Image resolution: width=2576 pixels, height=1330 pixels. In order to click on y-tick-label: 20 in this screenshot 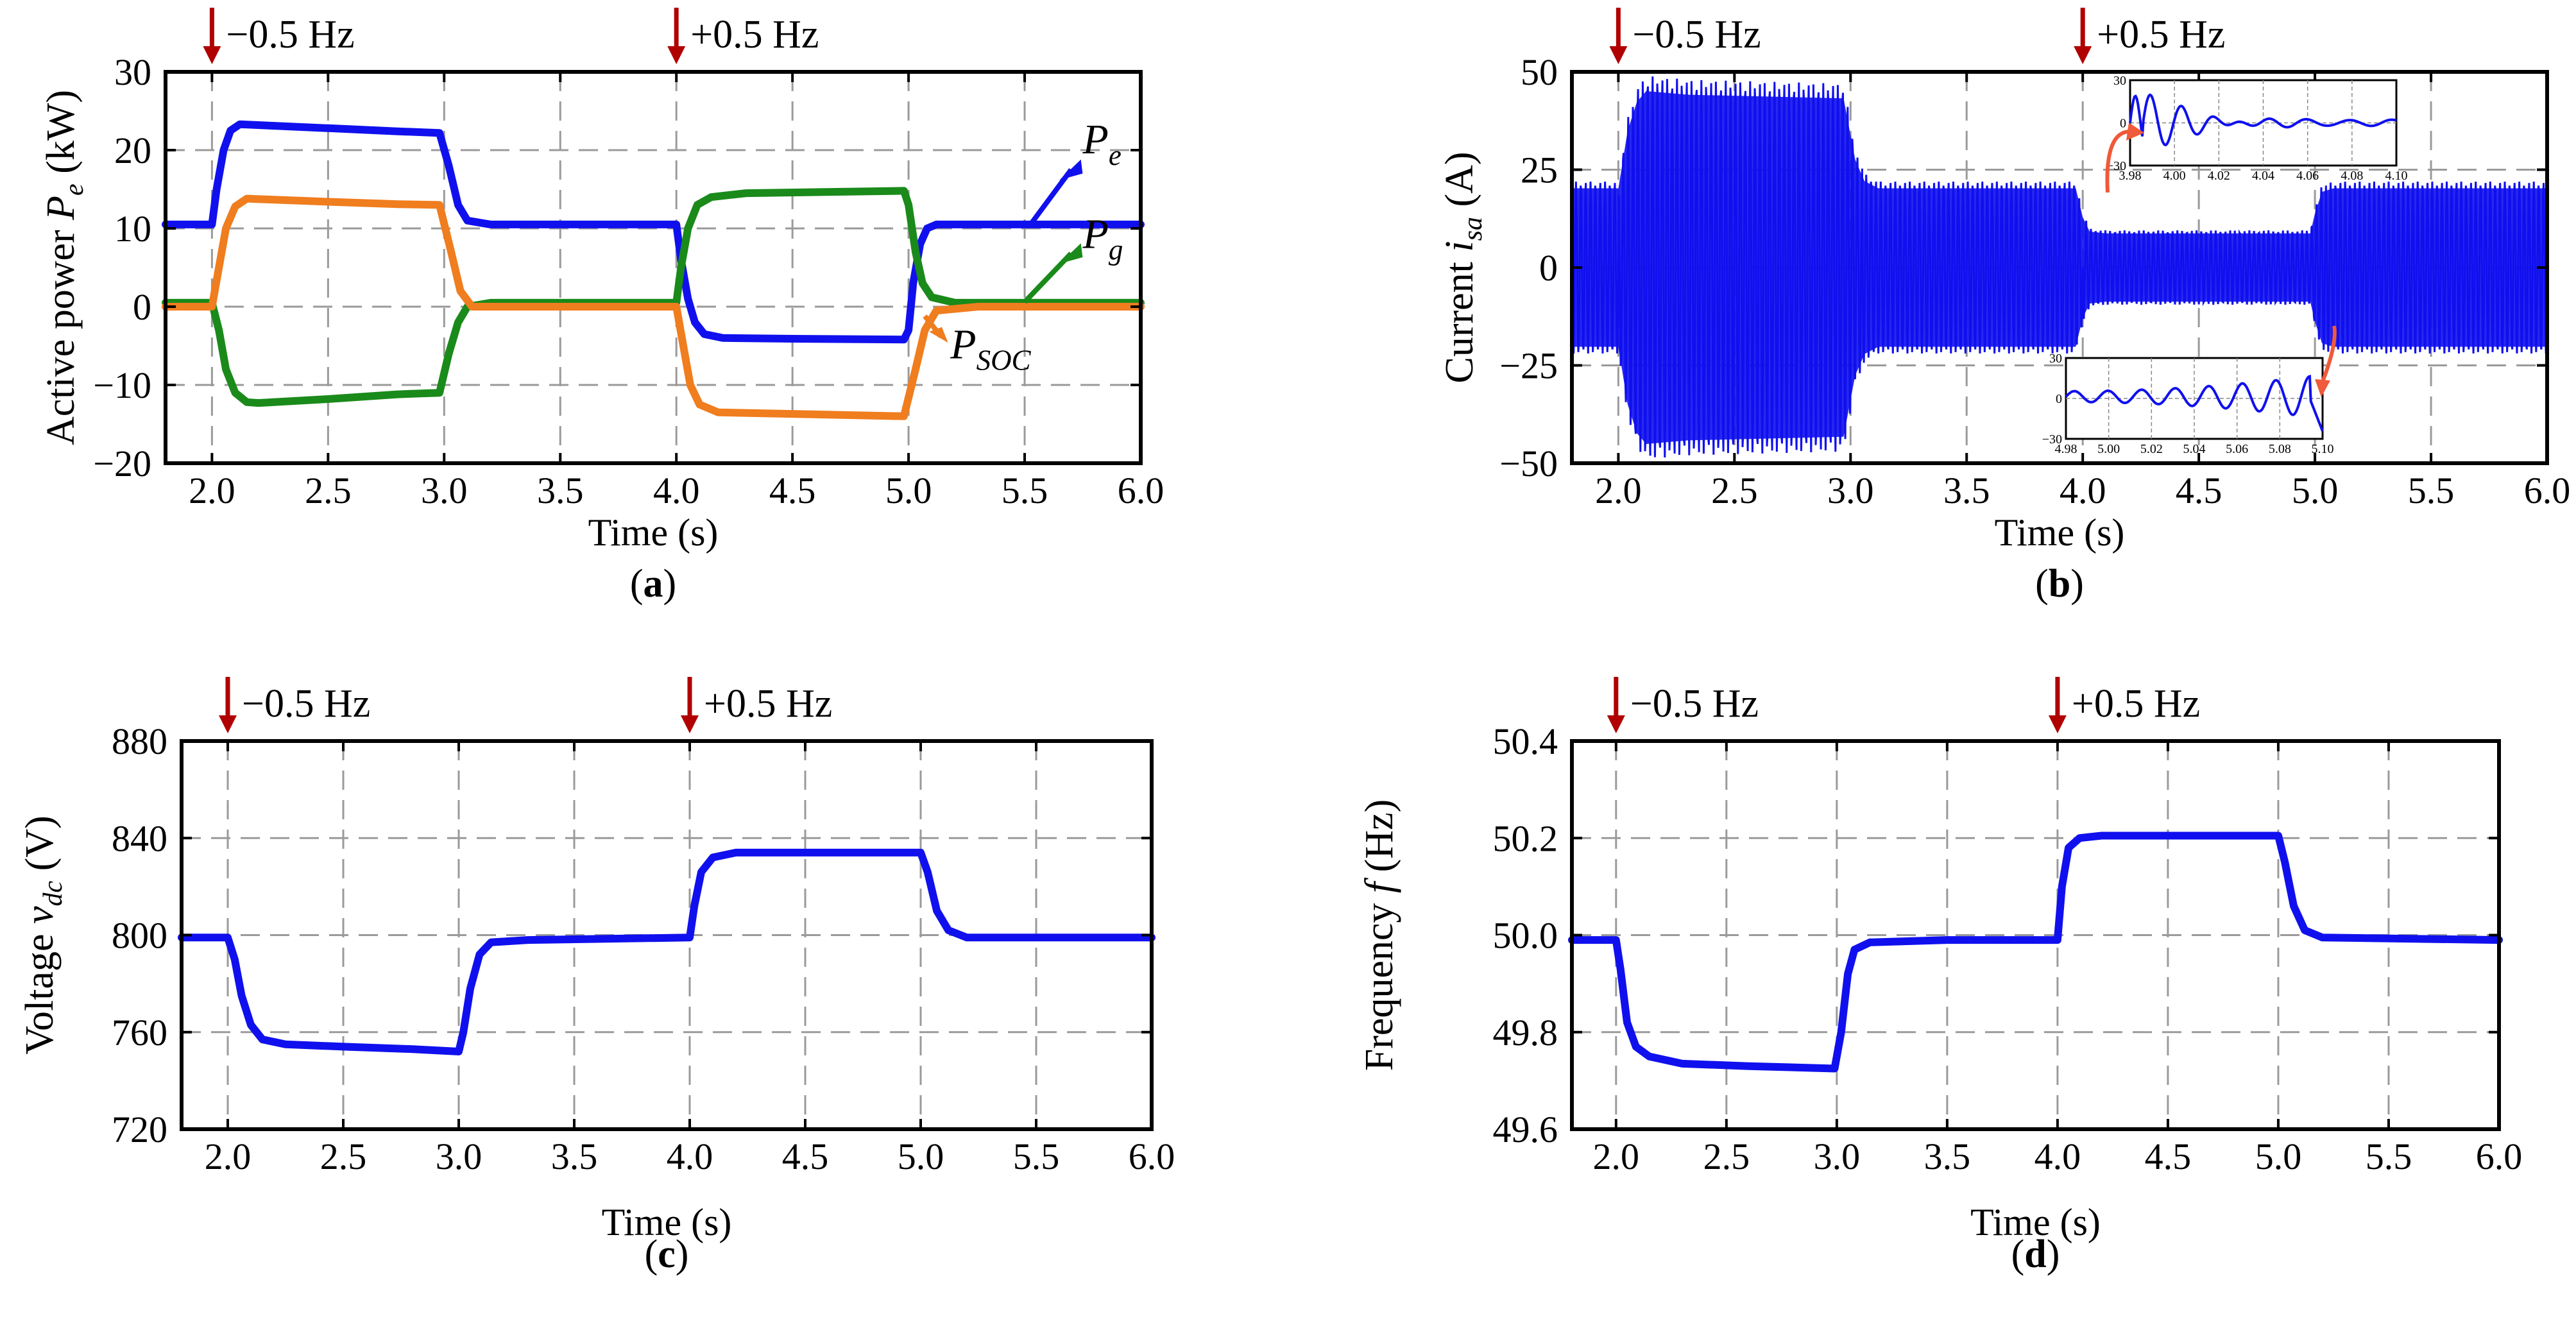, I will do `click(132, 150)`.